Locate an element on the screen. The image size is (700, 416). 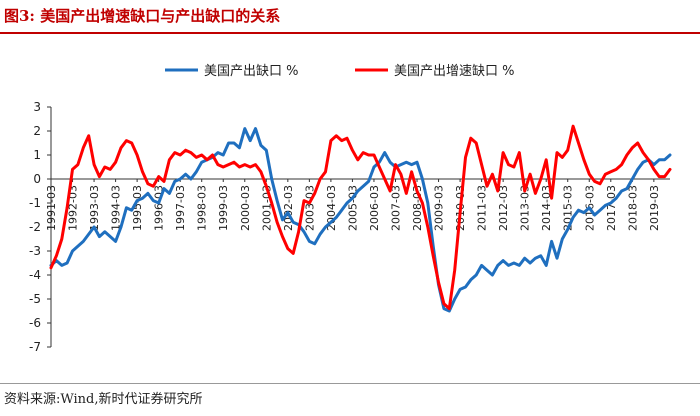
x-tick-label: 2013-03 is located at coordinates (525, 208).